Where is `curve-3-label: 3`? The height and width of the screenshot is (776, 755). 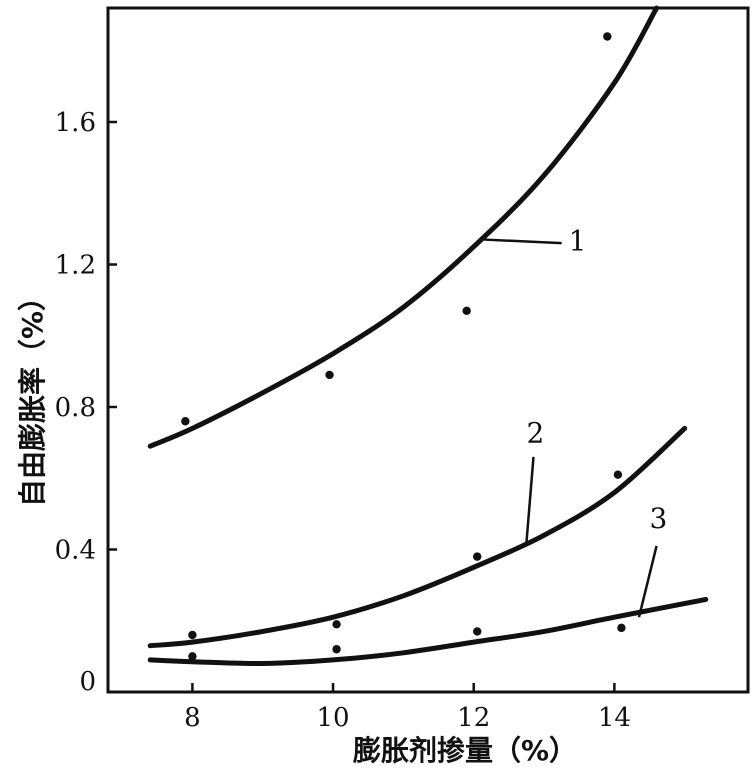
curve-3-label: 3 is located at coordinates (659, 518).